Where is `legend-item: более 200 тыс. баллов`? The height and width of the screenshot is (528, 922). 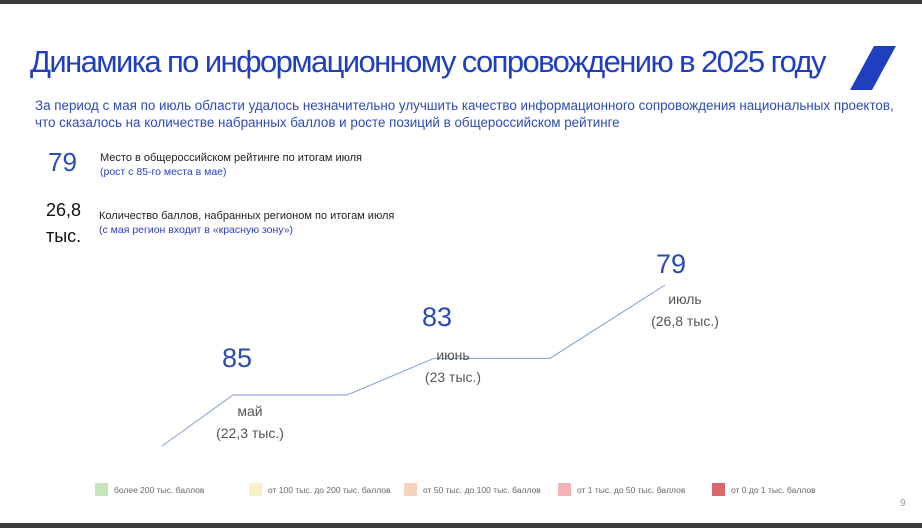 legend-item: более 200 тыс. баллов is located at coordinates (149, 489).